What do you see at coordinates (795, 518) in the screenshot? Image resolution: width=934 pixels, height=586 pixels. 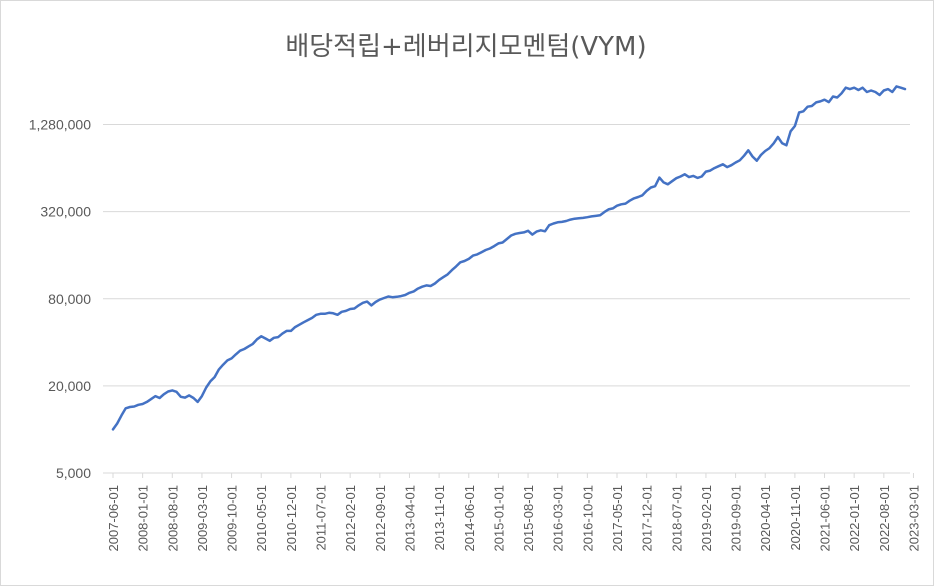 I see `x-tick-label: 2020-11-01` at bounding box center [795, 518].